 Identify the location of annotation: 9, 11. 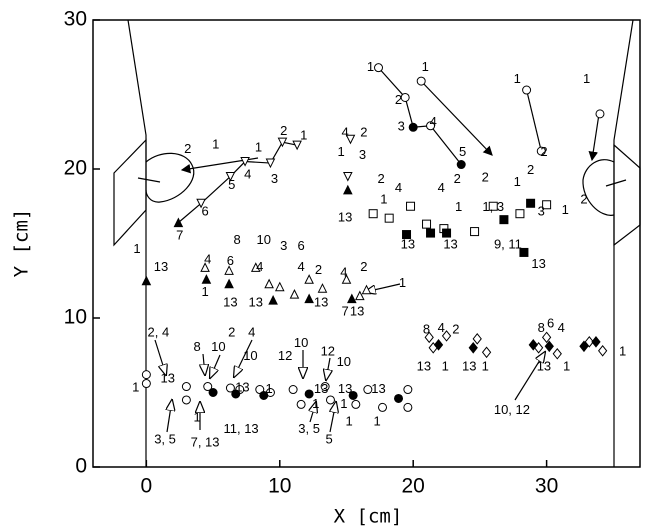
(508, 243).